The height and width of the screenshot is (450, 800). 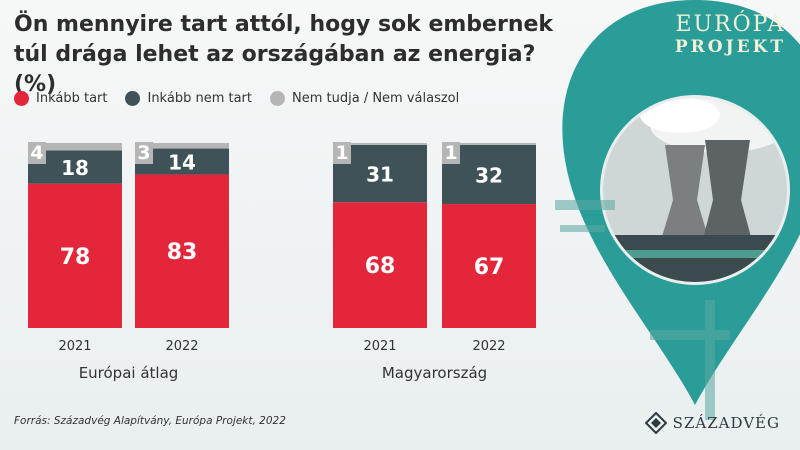 What do you see at coordinates (199, 98) in the screenshot?
I see `legend-label: Inkább nem tart` at bounding box center [199, 98].